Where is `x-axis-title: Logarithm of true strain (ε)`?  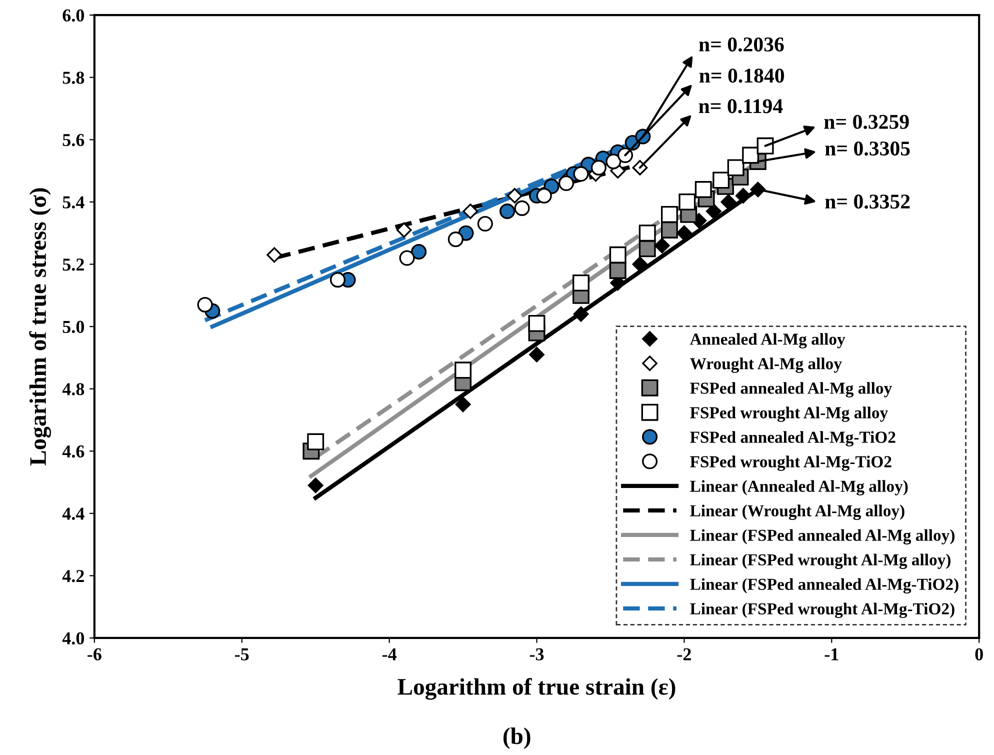
x-axis-title: Logarithm of true strain (ε) is located at coordinates (537, 689).